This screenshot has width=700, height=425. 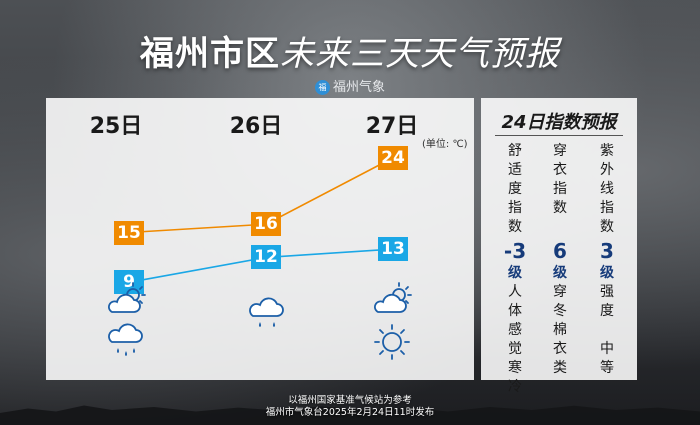 What do you see at coordinates (559, 135) in the screenshot?
I see `divider` at bounding box center [559, 135].